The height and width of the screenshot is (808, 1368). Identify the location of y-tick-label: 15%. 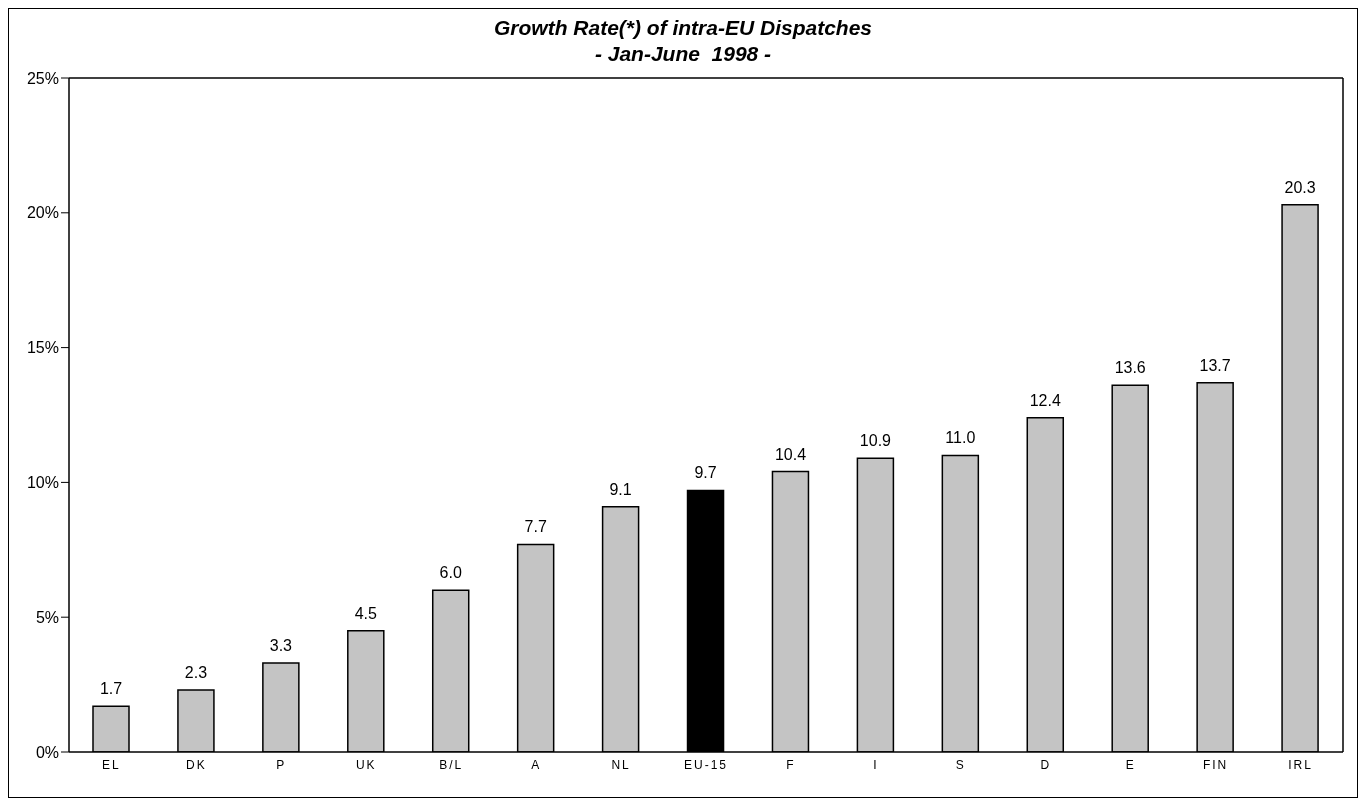
(42, 348).